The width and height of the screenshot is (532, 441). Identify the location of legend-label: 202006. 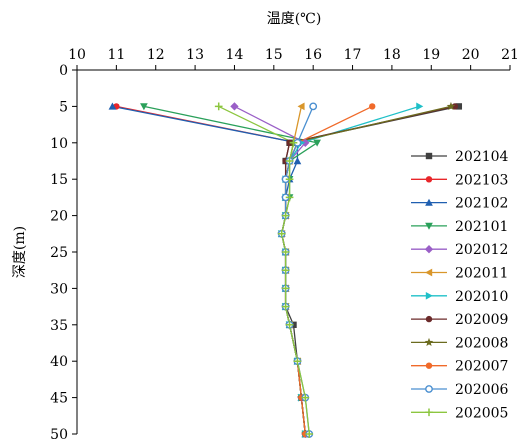
(482, 390).